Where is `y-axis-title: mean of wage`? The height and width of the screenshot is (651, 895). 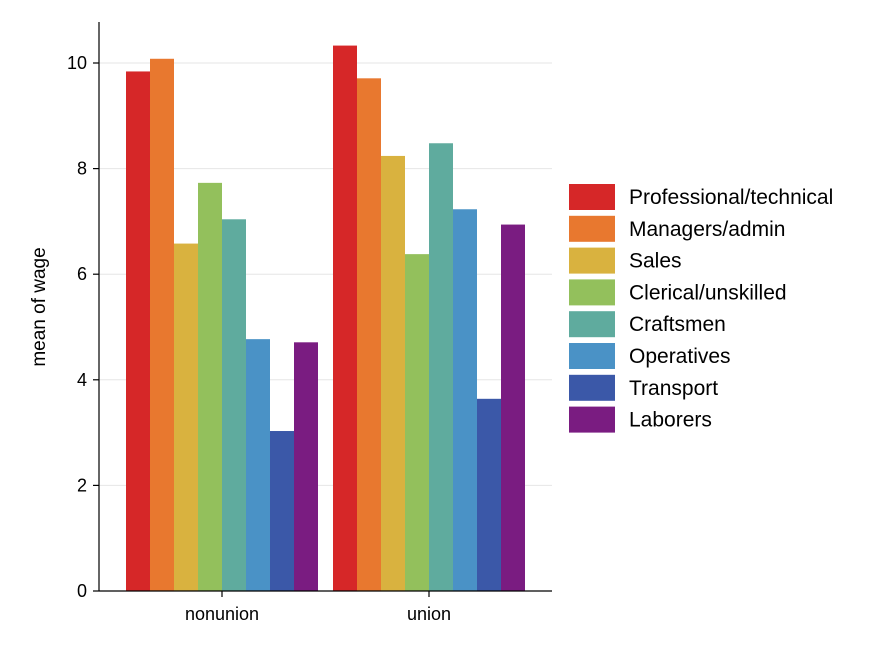
y-axis-title: mean of wage is located at coordinates (39, 306).